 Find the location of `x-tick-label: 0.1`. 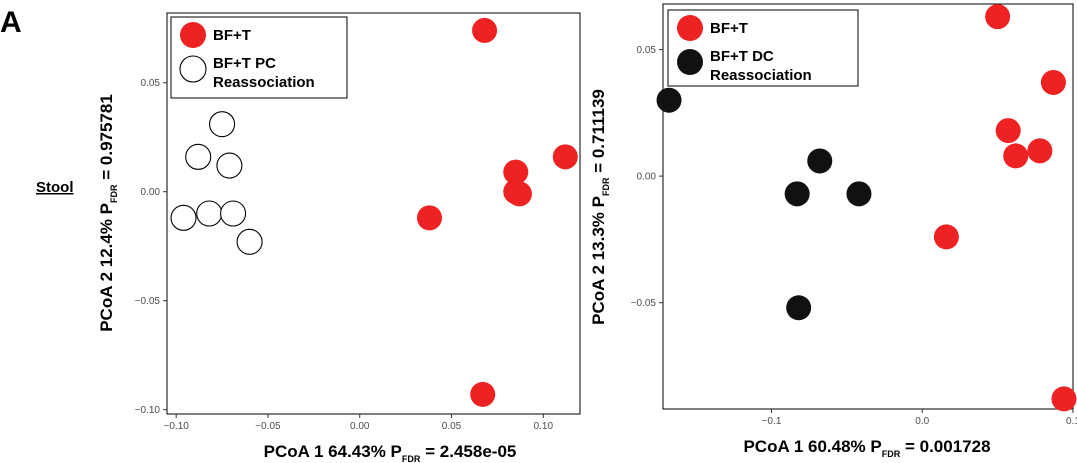

x-tick-label: 0.1 is located at coordinates (1071, 421).